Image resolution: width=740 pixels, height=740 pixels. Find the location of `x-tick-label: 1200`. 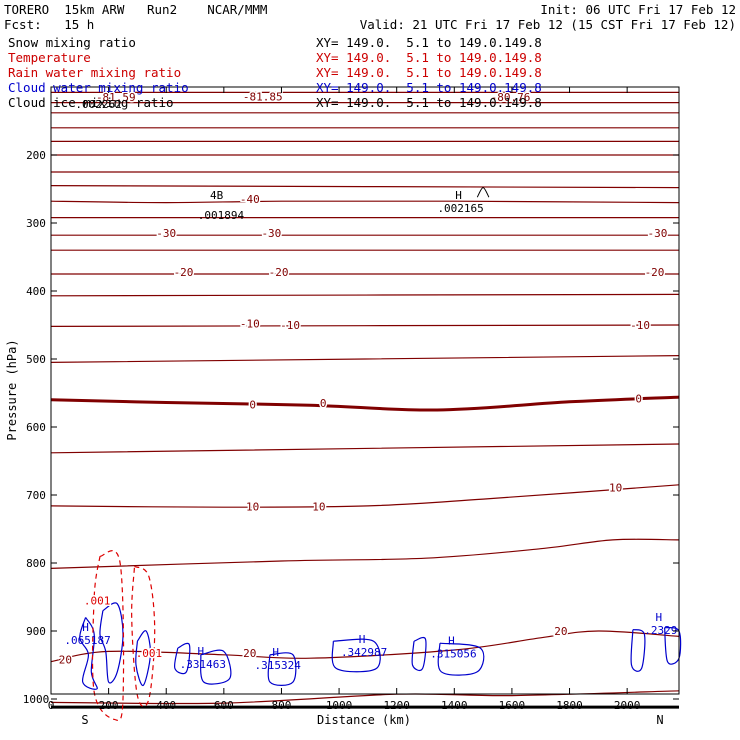

x-tick-label: 1200 is located at coordinates (396, 705).